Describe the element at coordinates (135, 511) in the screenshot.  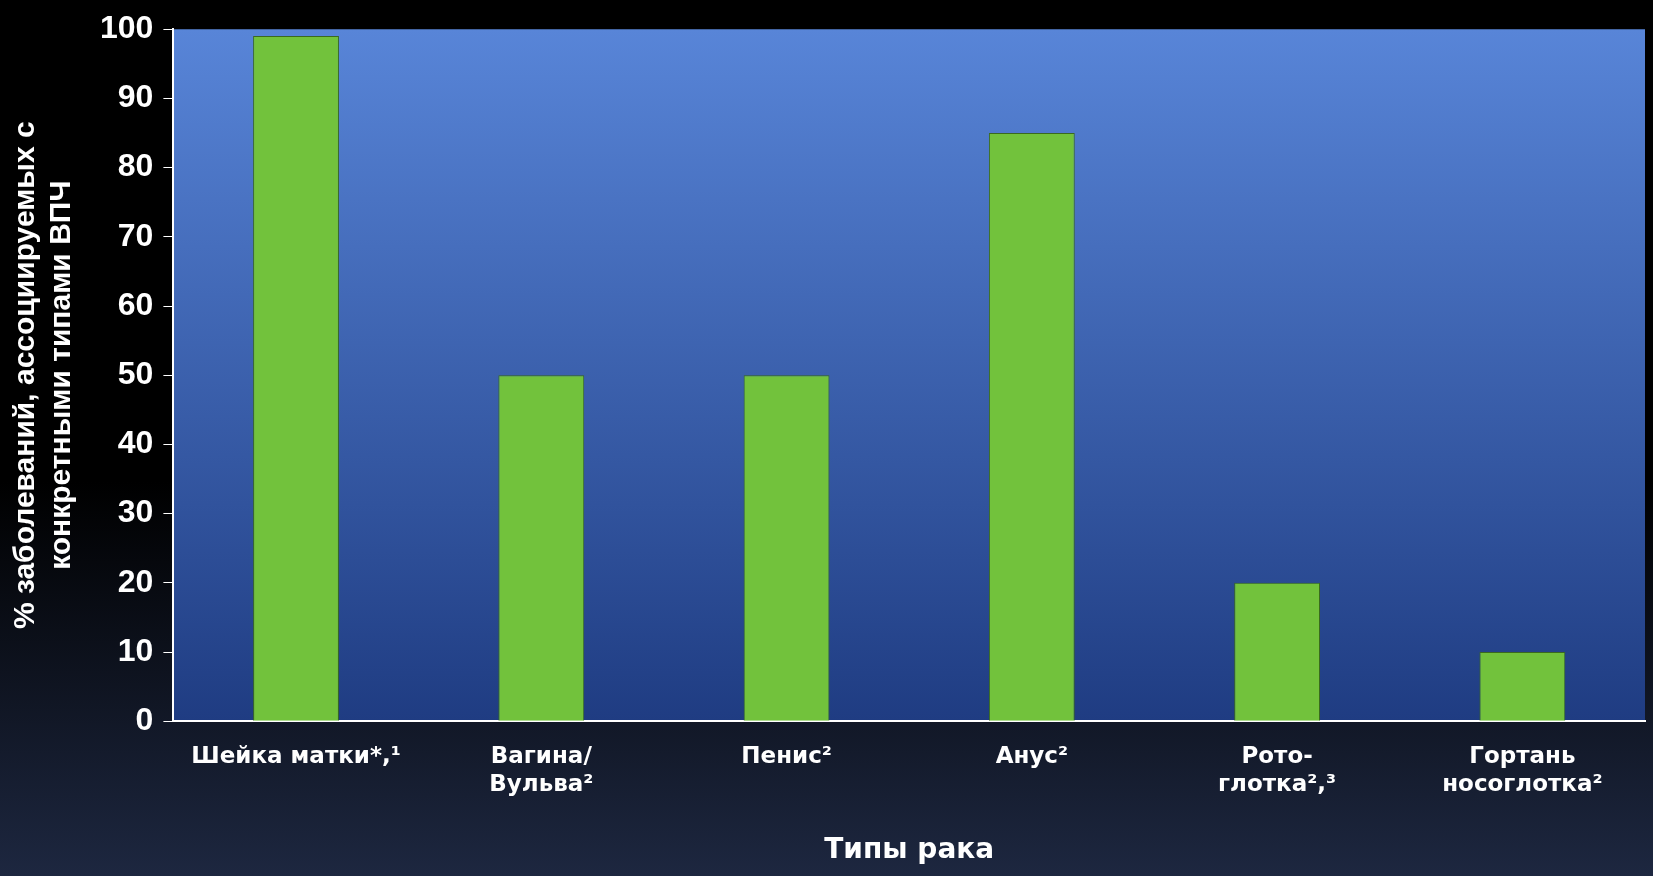
I see `y-tick-label: 30` at that location.